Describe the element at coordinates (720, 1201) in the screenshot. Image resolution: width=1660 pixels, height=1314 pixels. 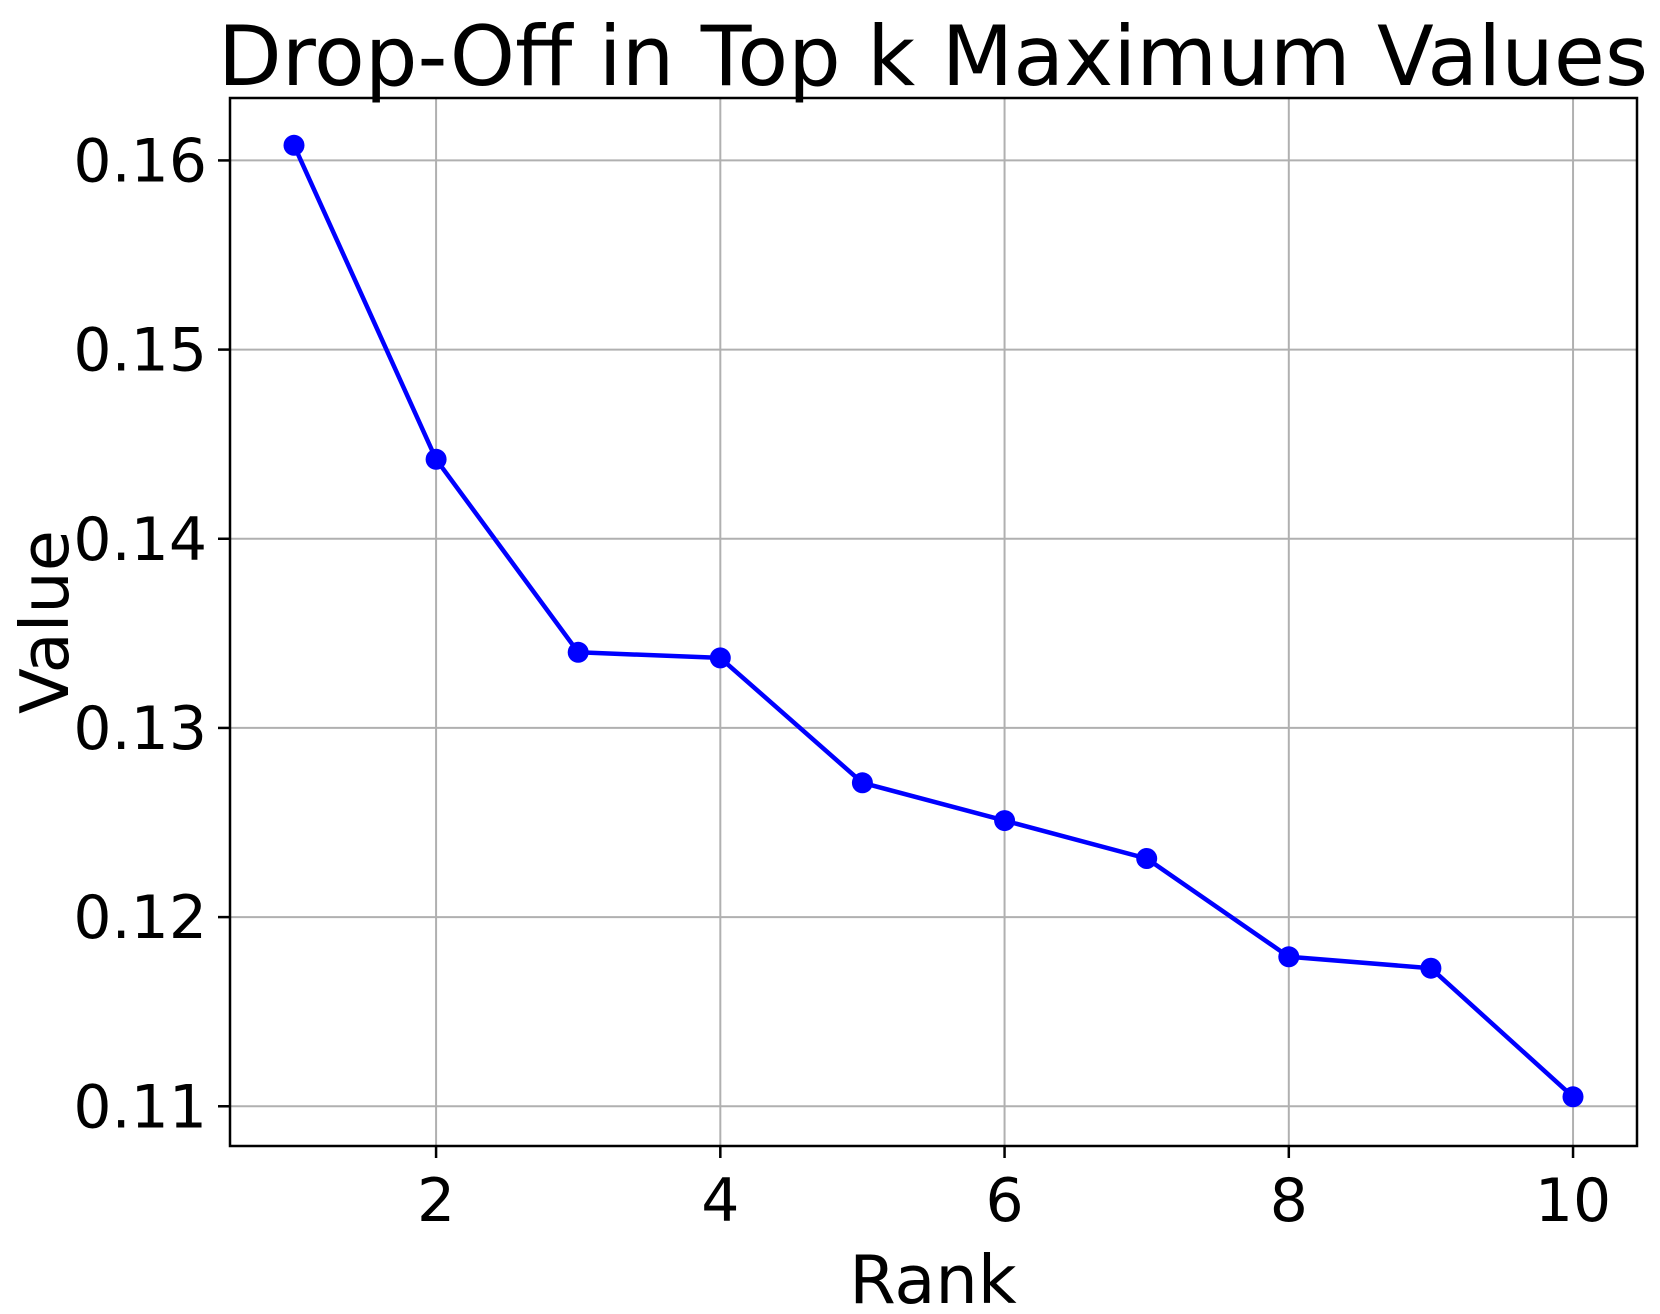
I see `x-tick-label: 4` at that location.